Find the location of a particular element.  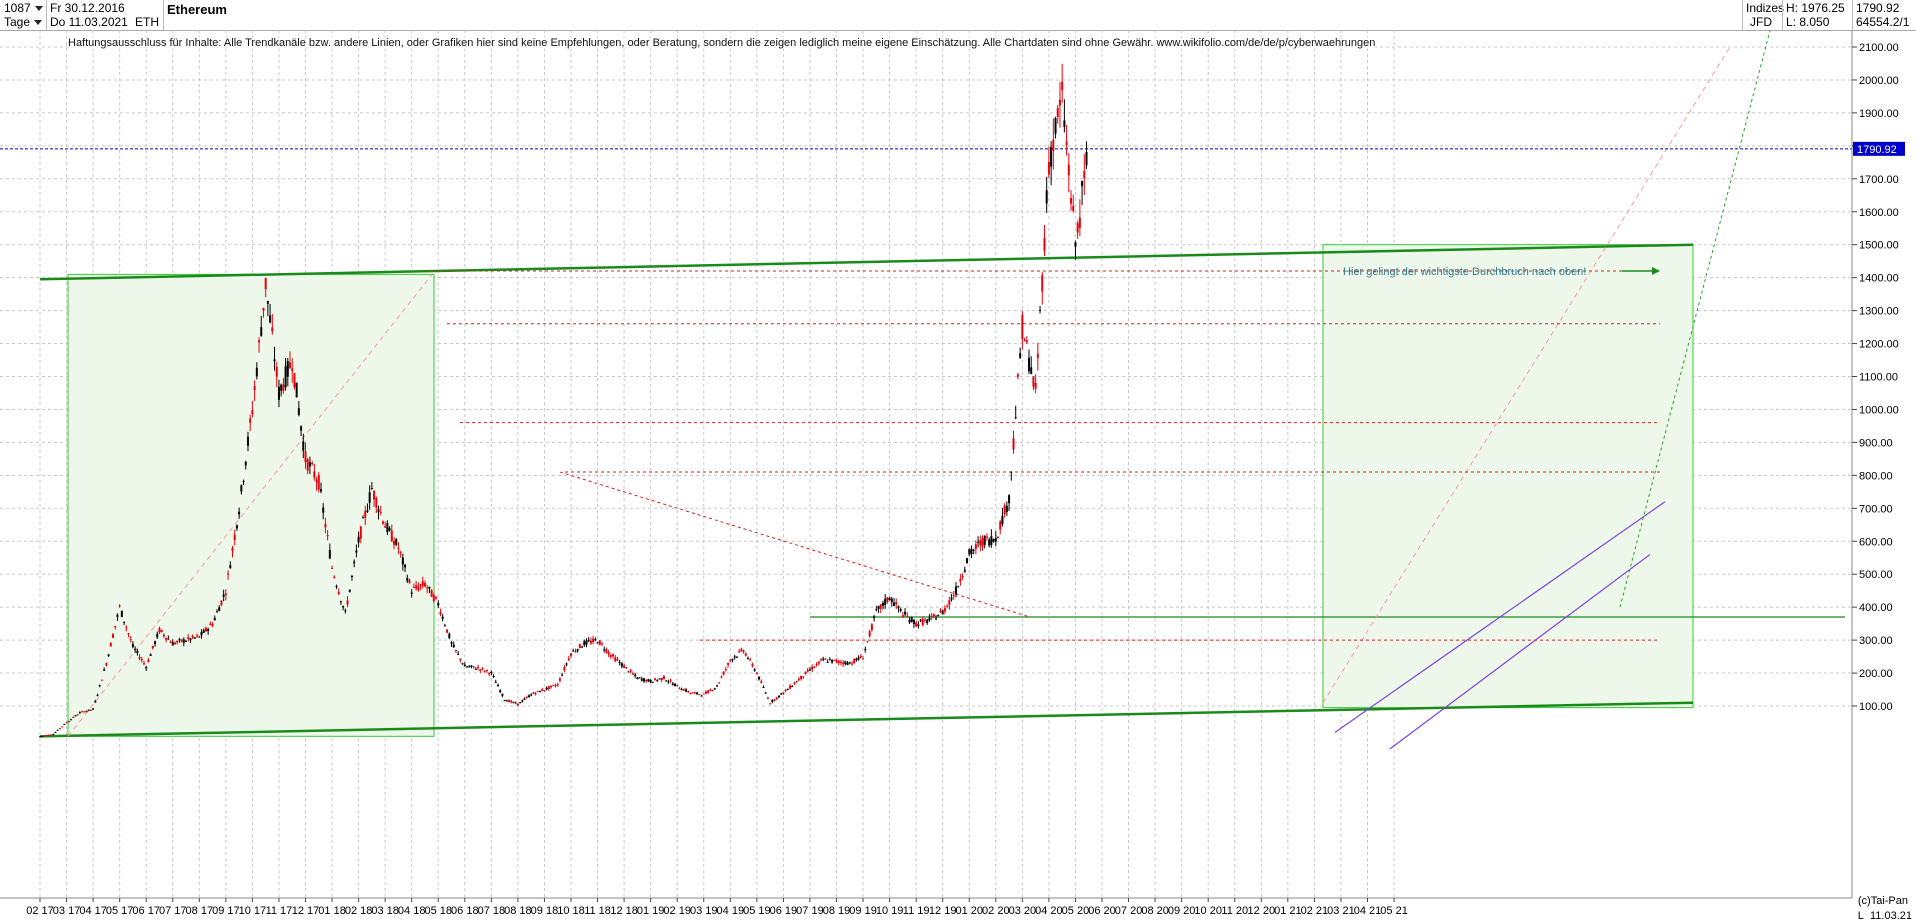

x-tick-label: 05 18 is located at coordinates (438, 911).